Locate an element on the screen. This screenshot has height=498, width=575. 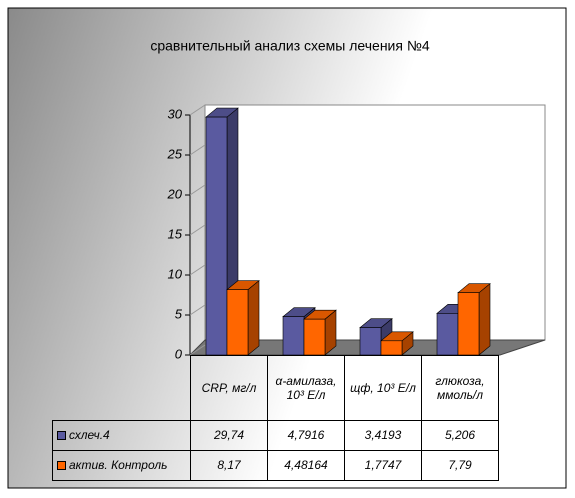
y-tick-label: 20 is located at coordinates (175, 193).